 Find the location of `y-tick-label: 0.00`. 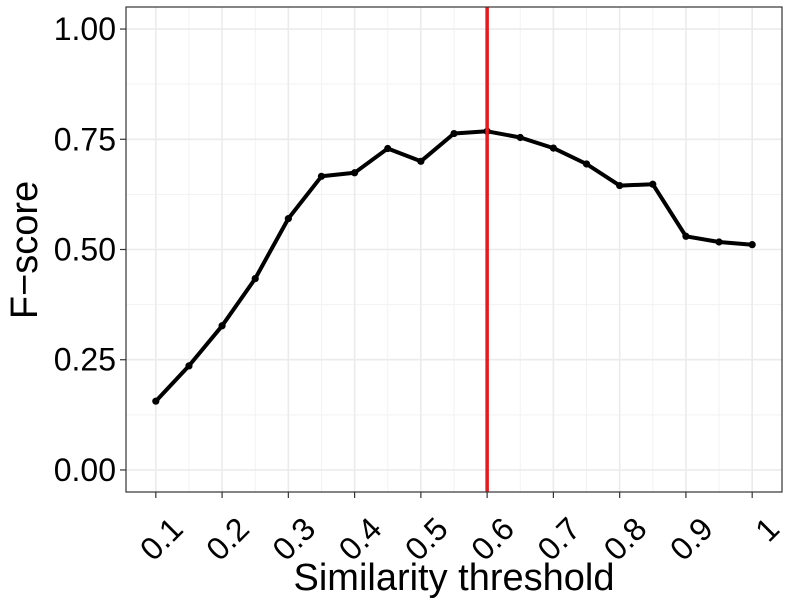

y-tick-label: 0.00 is located at coordinates (85, 470).